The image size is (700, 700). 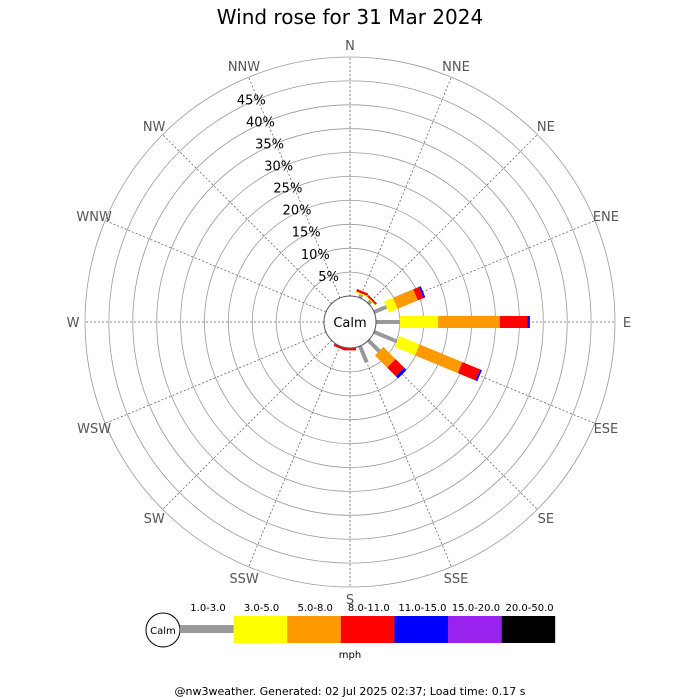 I want to click on bar-sse, so click(x=363, y=354).